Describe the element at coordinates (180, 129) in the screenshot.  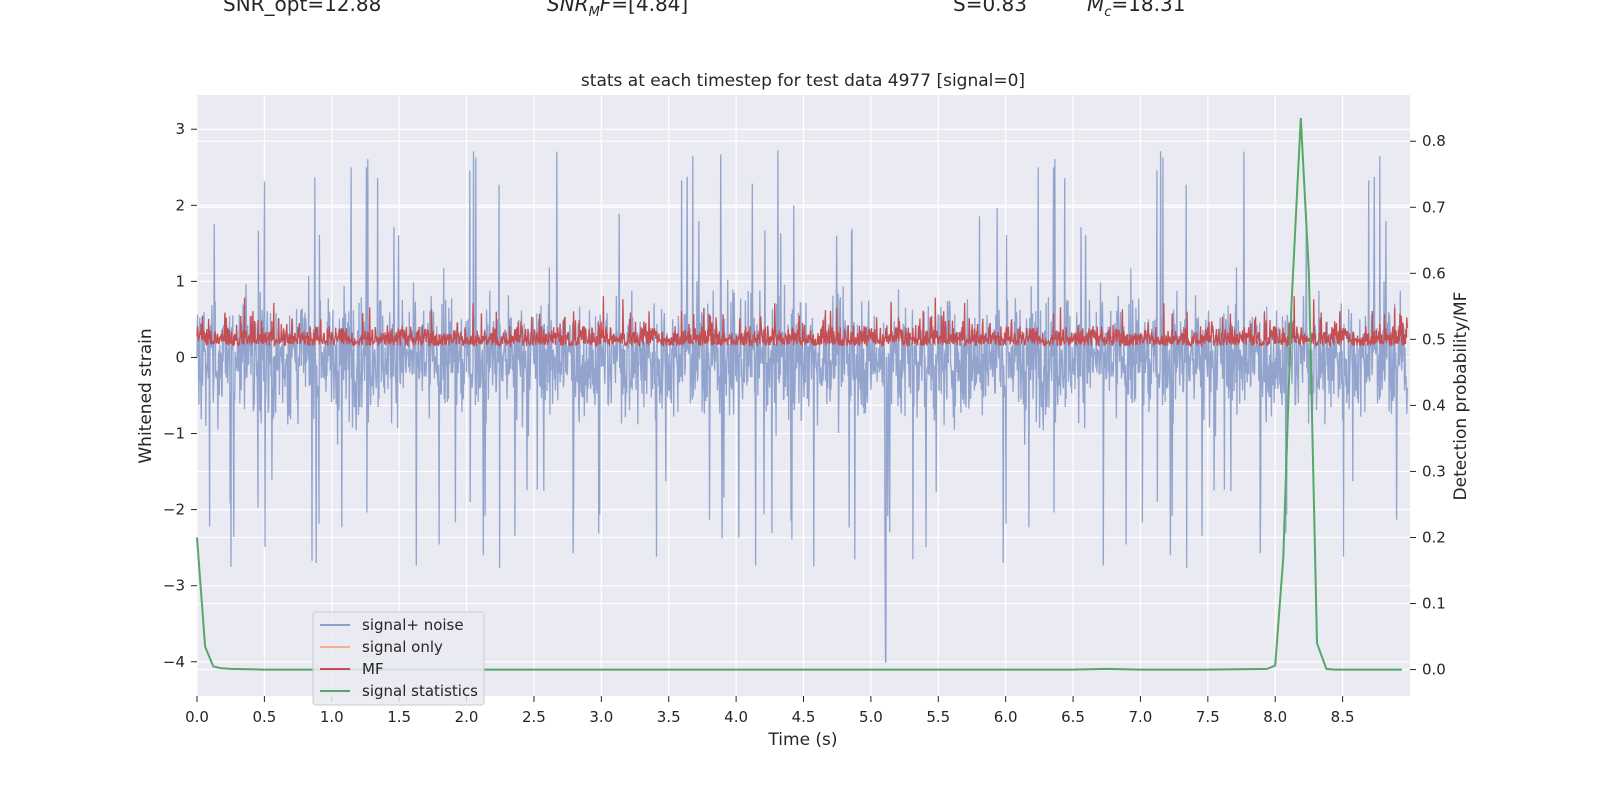
I see `y-left-tick-label: 3` at that location.